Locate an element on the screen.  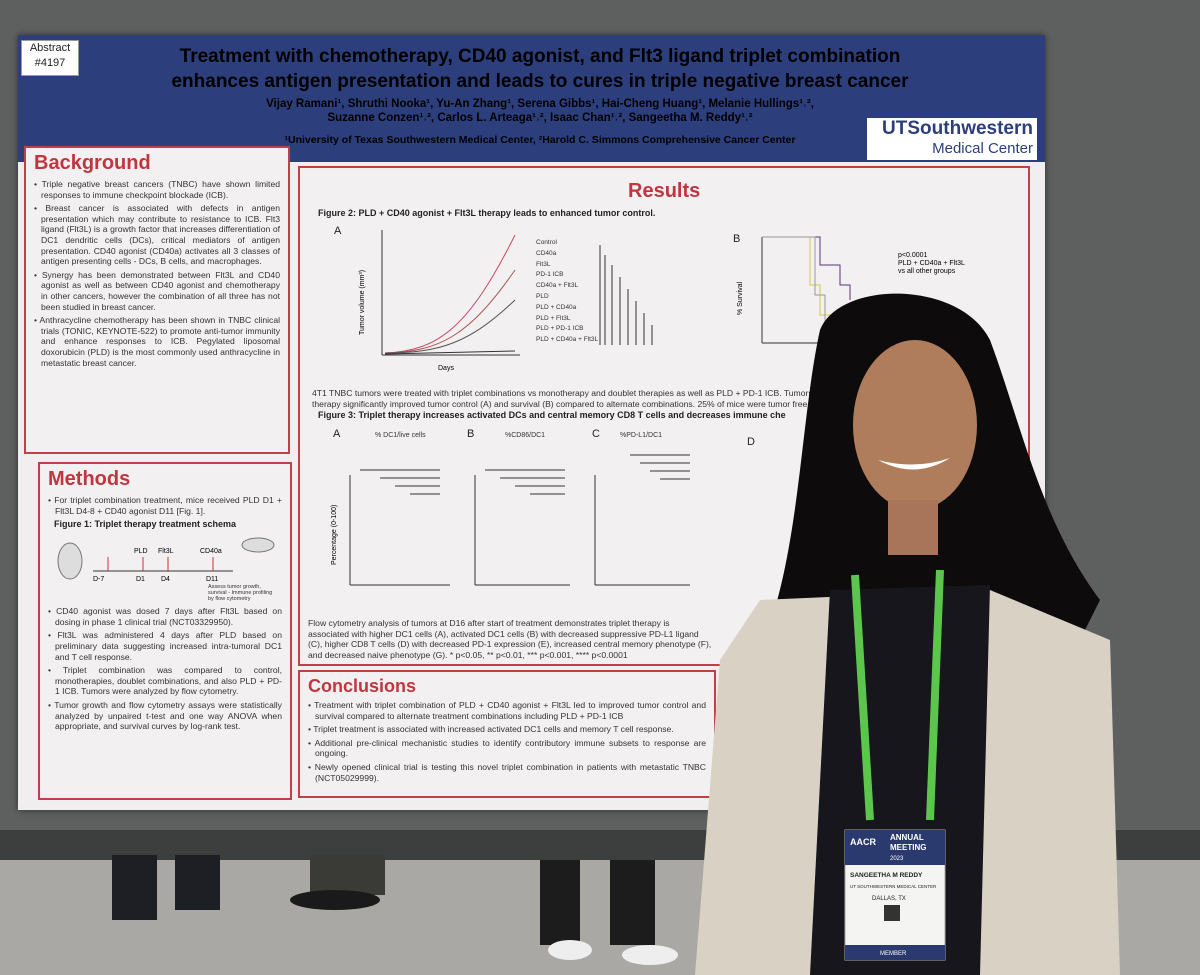
badge-event: ANNUAL is located at coordinates (907, 837).